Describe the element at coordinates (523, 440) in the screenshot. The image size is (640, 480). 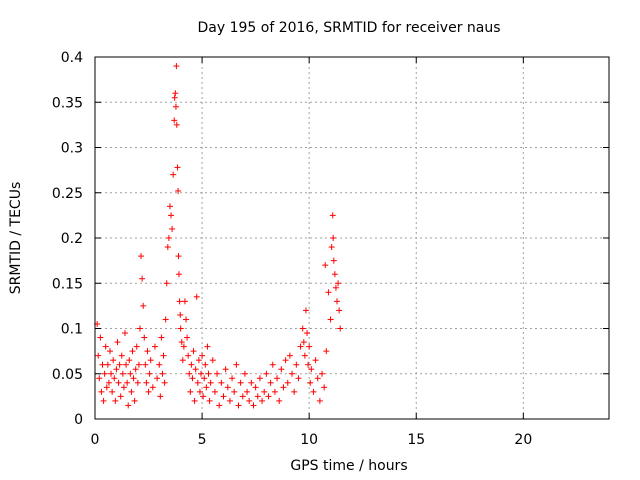
I see `x-tick-label: 20` at that location.